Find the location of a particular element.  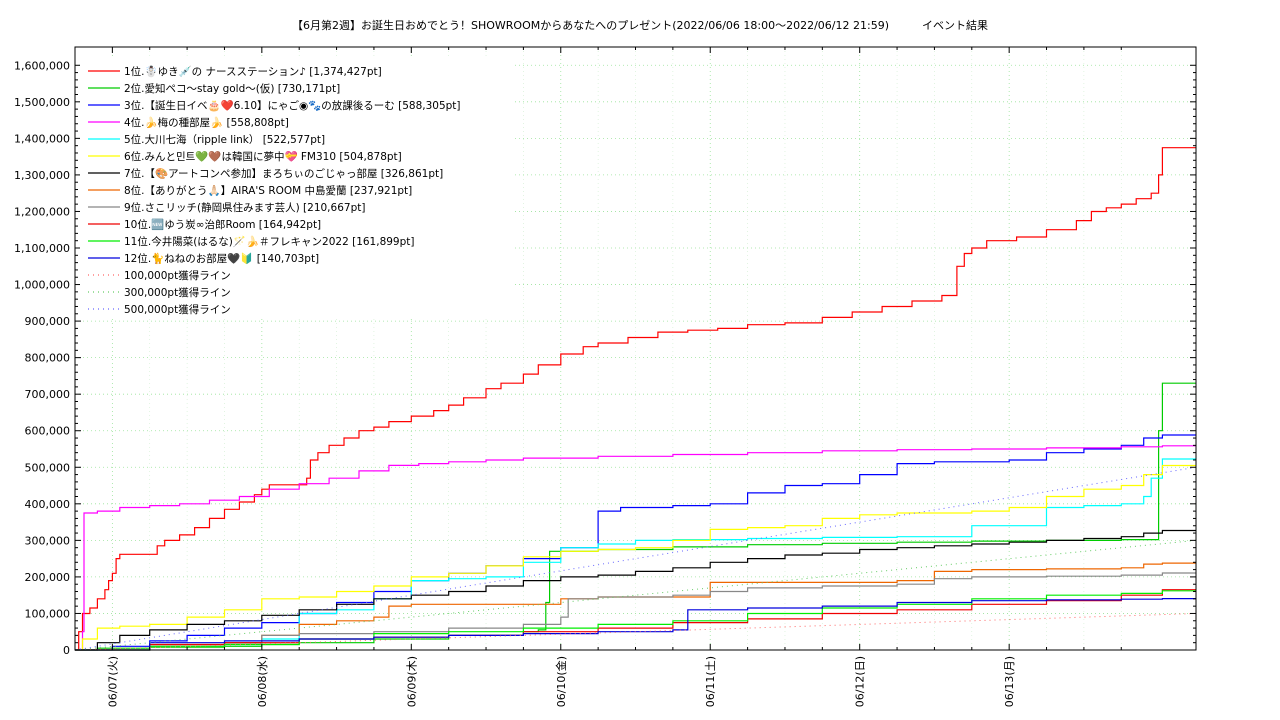

y-tick-label: 600,000 is located at coordinates (48, 431).